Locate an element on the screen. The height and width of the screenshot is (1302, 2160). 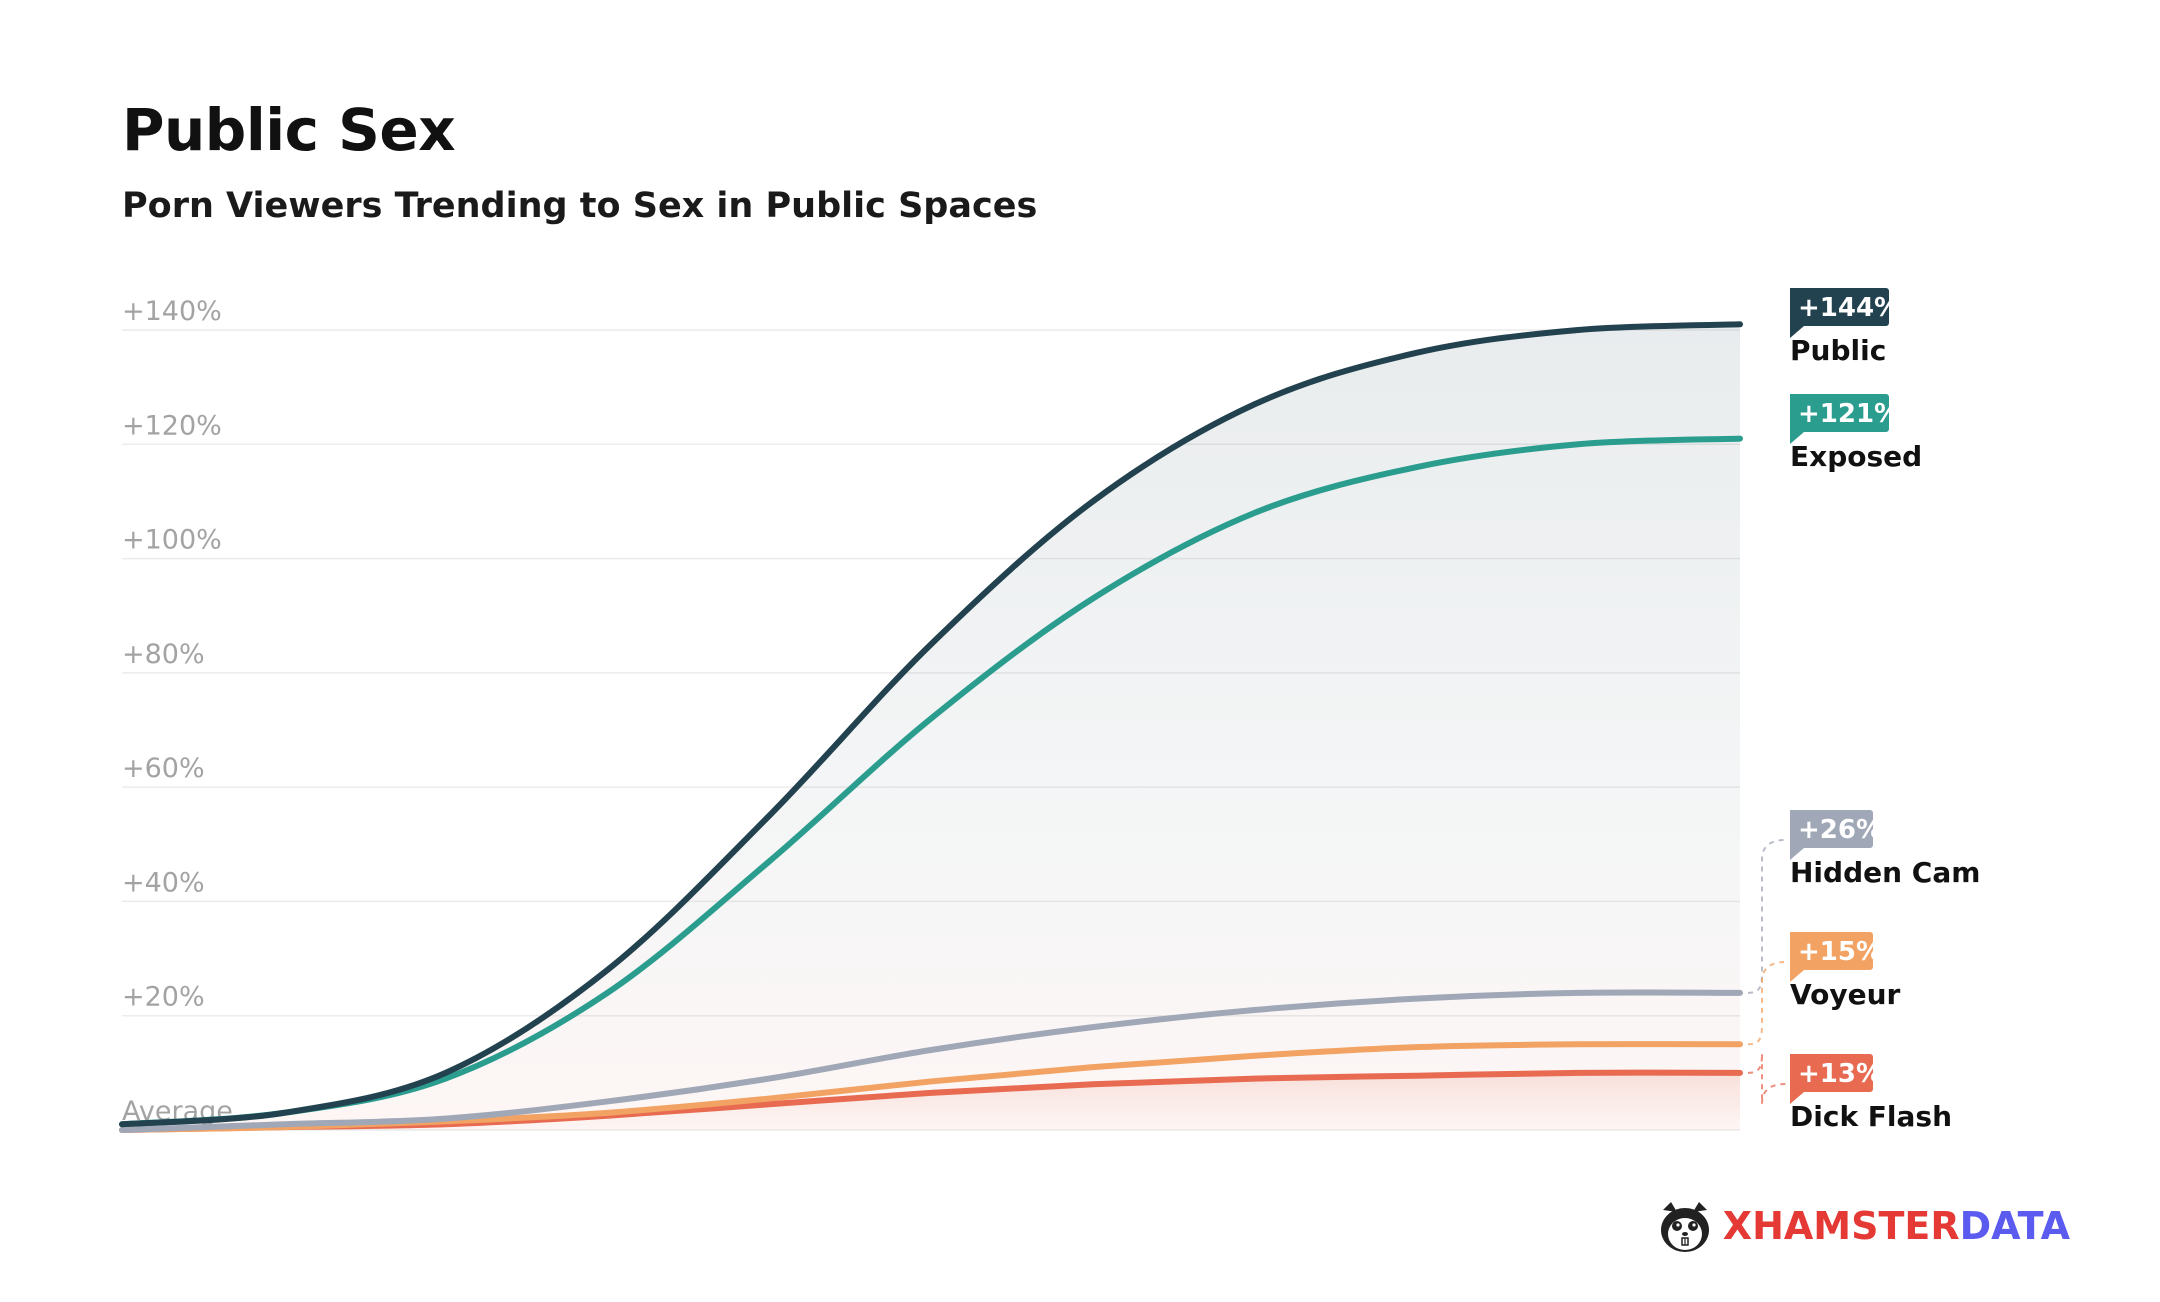
value-badge-text: +121% is located at coordinates (1849, 414).